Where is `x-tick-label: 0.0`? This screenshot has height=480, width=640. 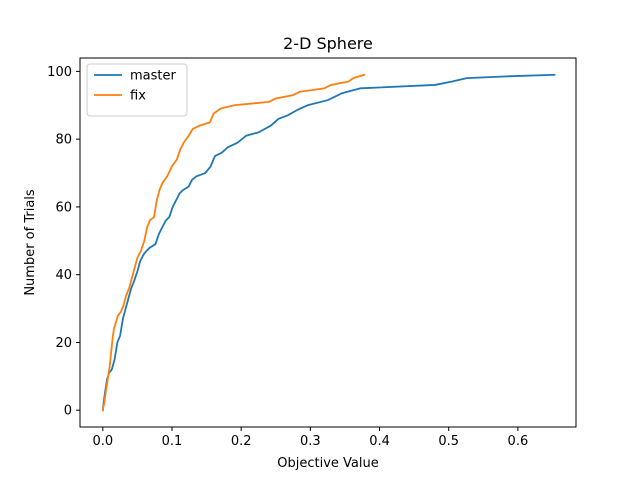
x-tick-label: 0.0 is located at coordinates (102, 441).